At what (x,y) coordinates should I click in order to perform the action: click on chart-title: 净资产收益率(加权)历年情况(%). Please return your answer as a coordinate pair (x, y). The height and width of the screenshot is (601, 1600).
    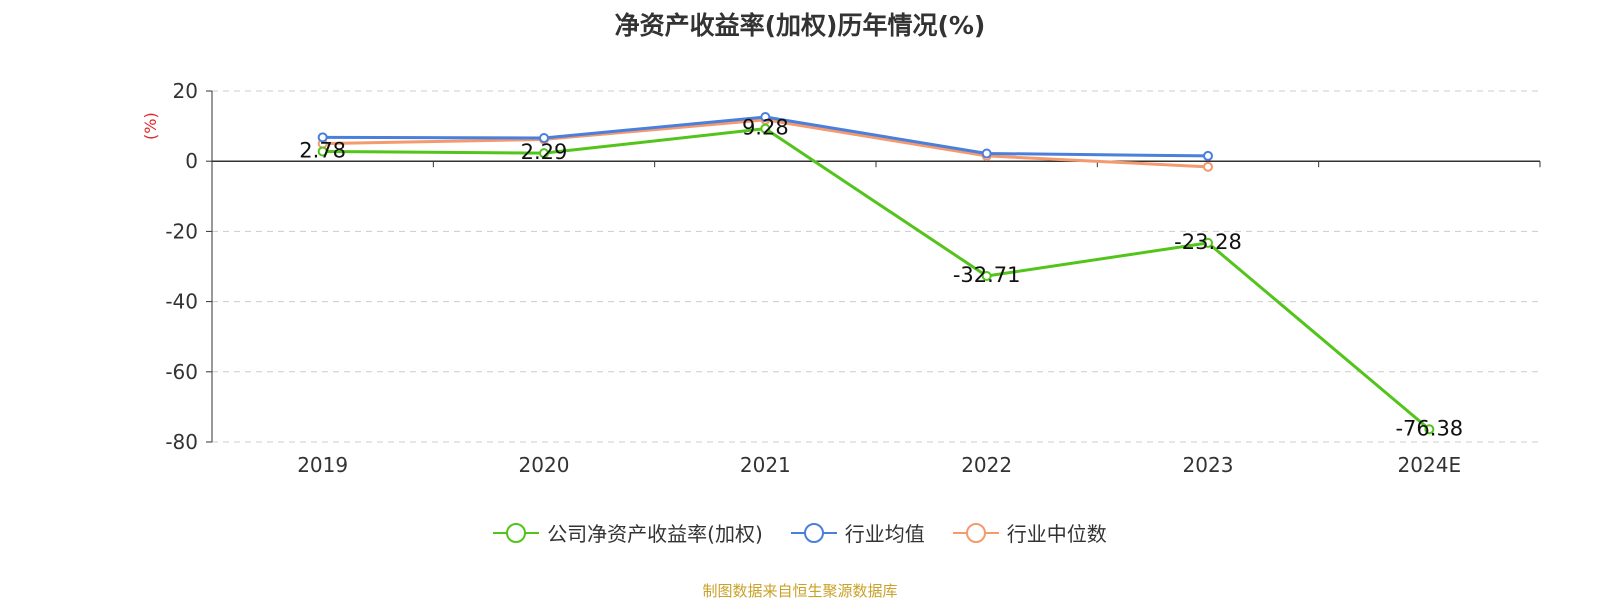
    Looking at the image, I should click on (800, 25).